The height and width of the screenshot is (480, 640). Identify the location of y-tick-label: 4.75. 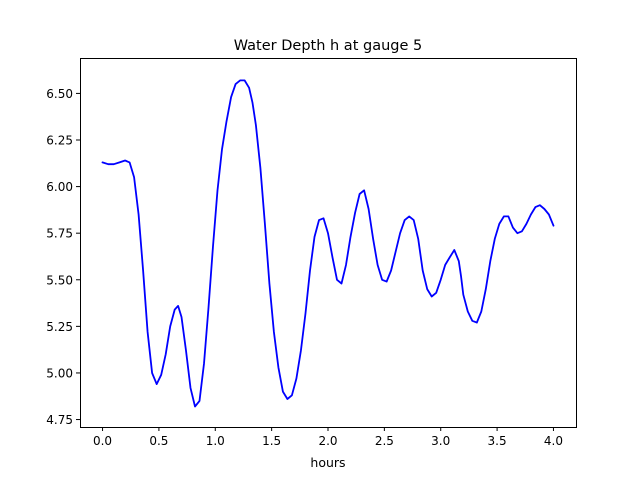
(59, 420).